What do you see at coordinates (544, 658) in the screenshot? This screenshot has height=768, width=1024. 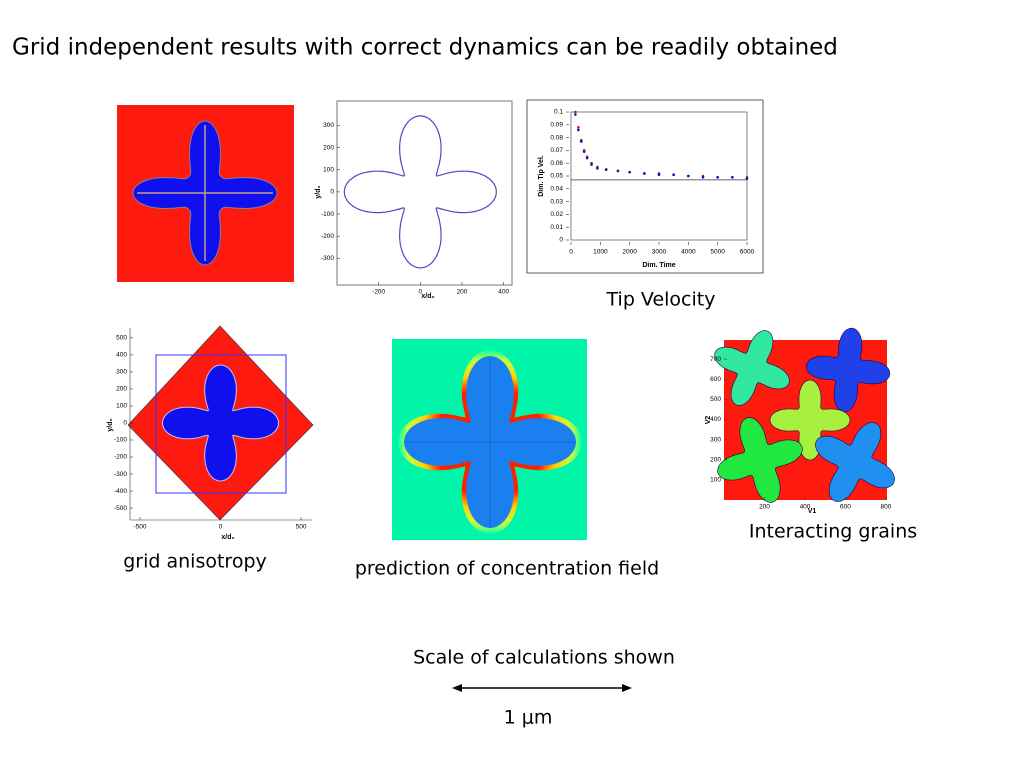 I see `scale-caption: Scale of calculations shown` at bounding box center [544, 658].